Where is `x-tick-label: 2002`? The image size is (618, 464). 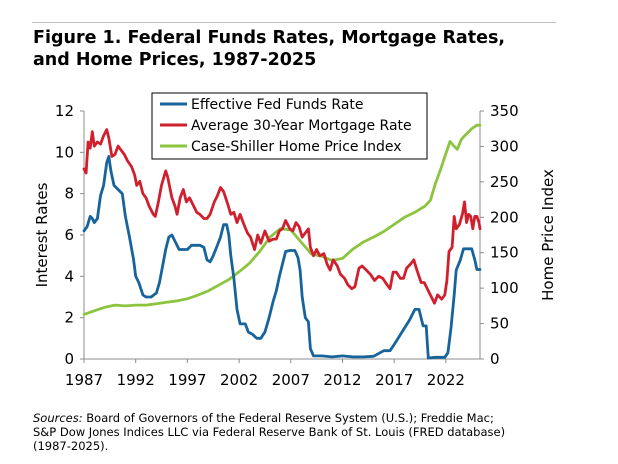 x-tick-label: 2002 is located at coordinates (239, 380).